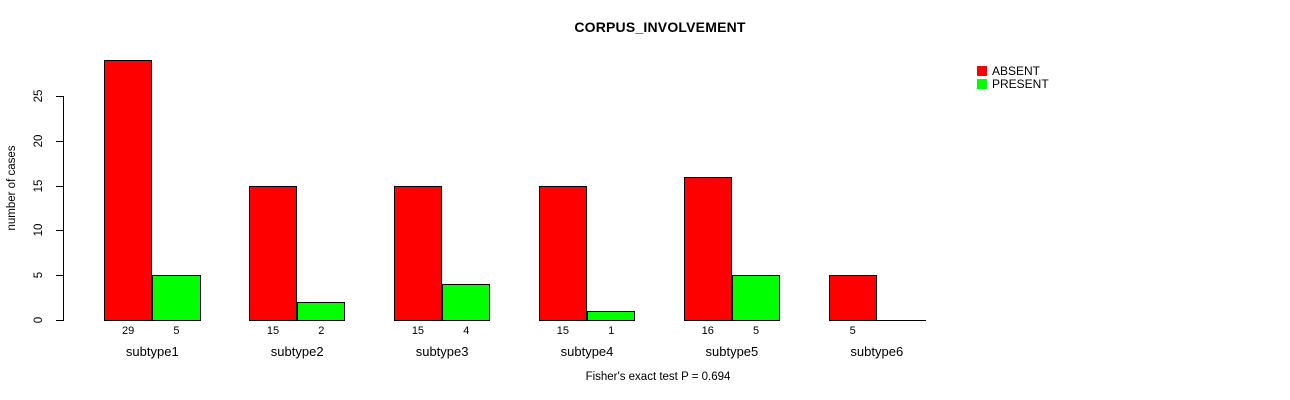  I want to click on x-category-label: subtype4, so click(587, 351).